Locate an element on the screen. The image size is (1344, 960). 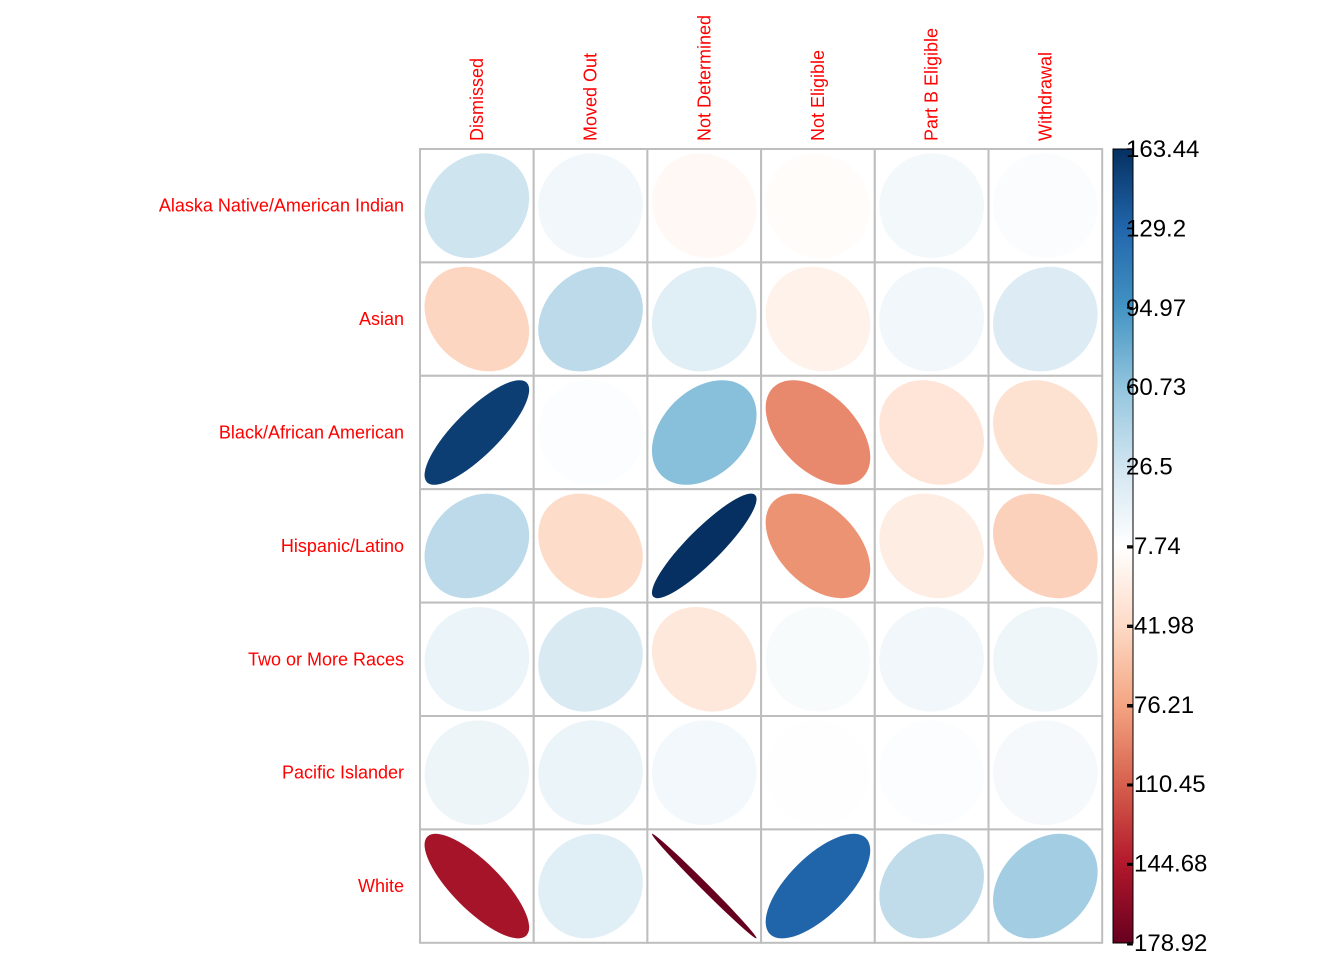
colorbar-tick-label: 163.44 is located at coordinates (1162, 149).